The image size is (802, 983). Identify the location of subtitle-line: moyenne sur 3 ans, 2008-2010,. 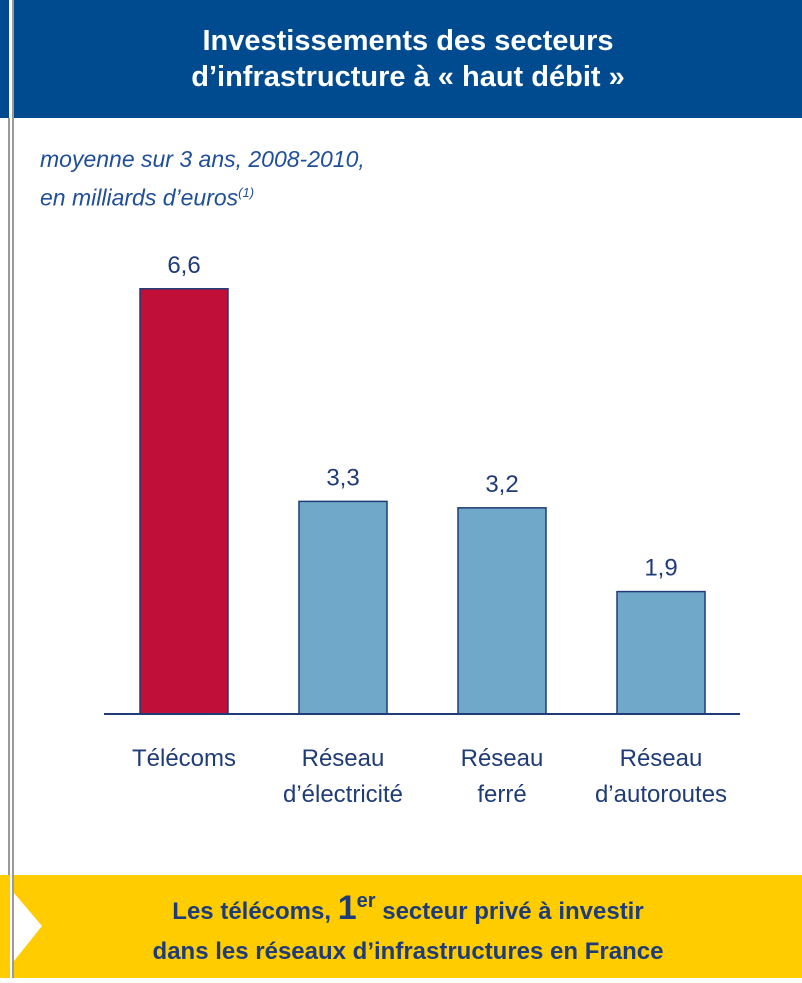
(202, 159).